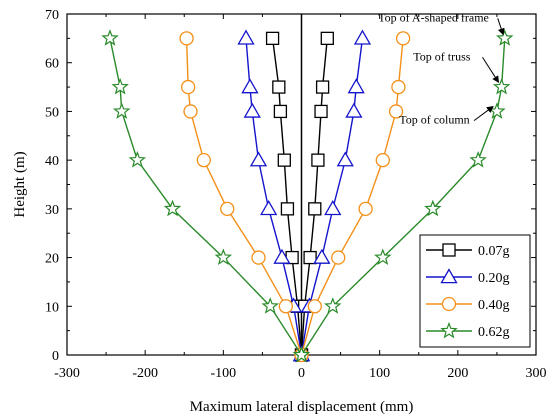  I want to click on legend-item: 0.62g, so click(468, 330).